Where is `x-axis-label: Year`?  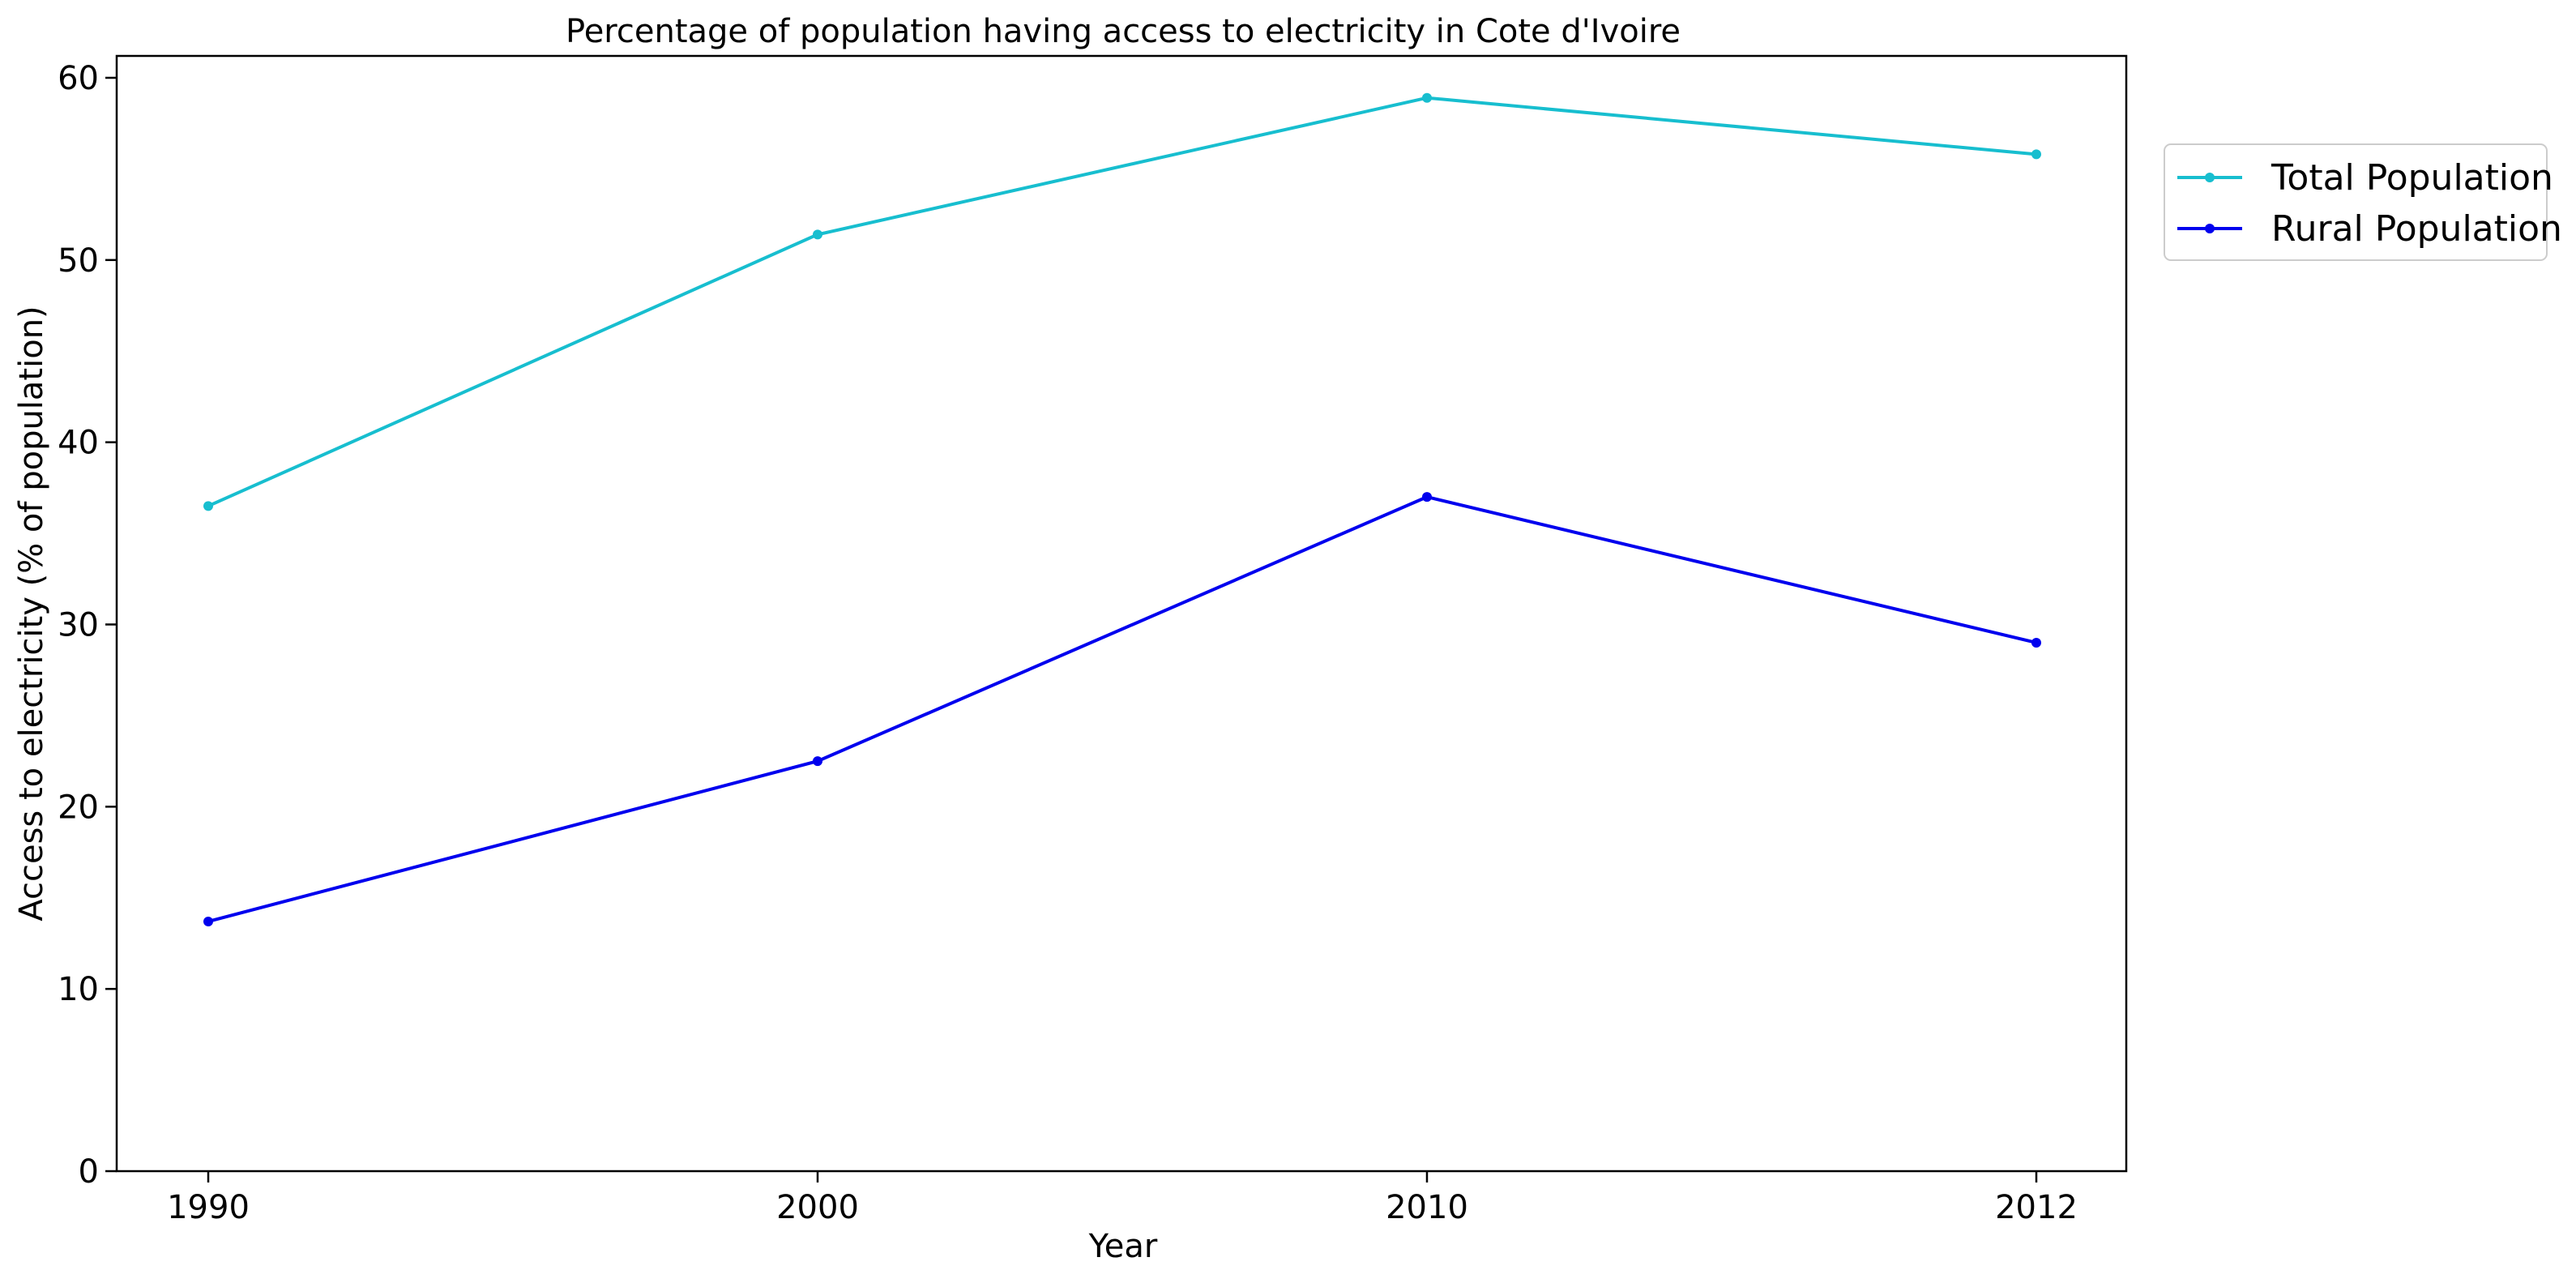 x-axis-label: Year is located at coordinates (1123, 1246).